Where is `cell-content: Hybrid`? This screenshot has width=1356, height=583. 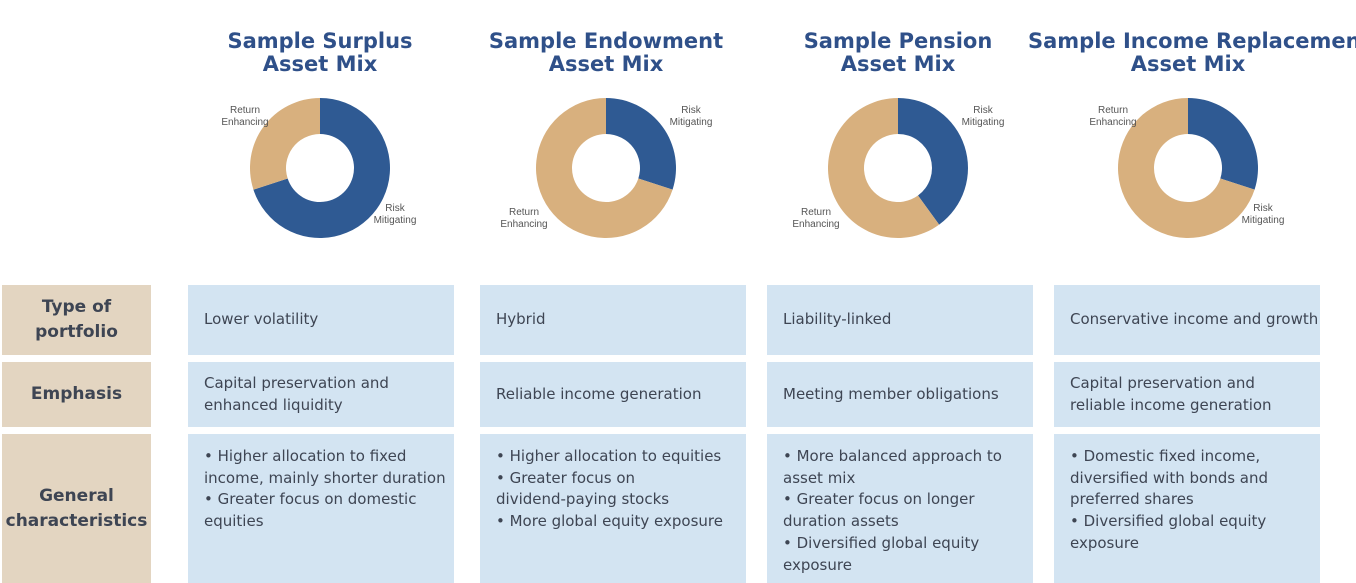
cell-content: Hybrid is located at coordinates (521, 320).